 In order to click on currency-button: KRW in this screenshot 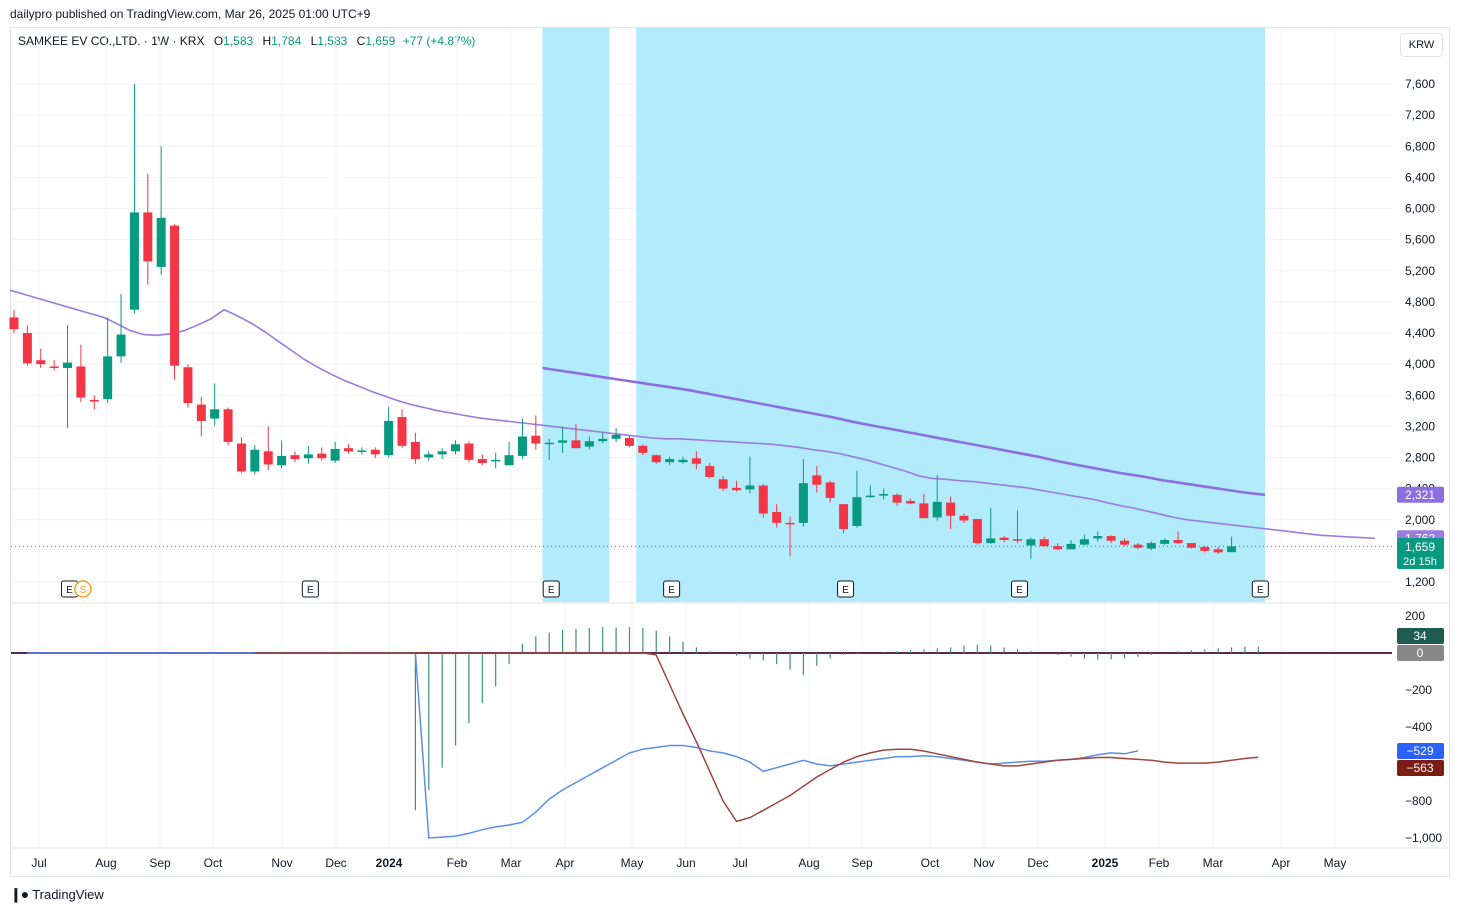, I will do `click(1421, 45)`.